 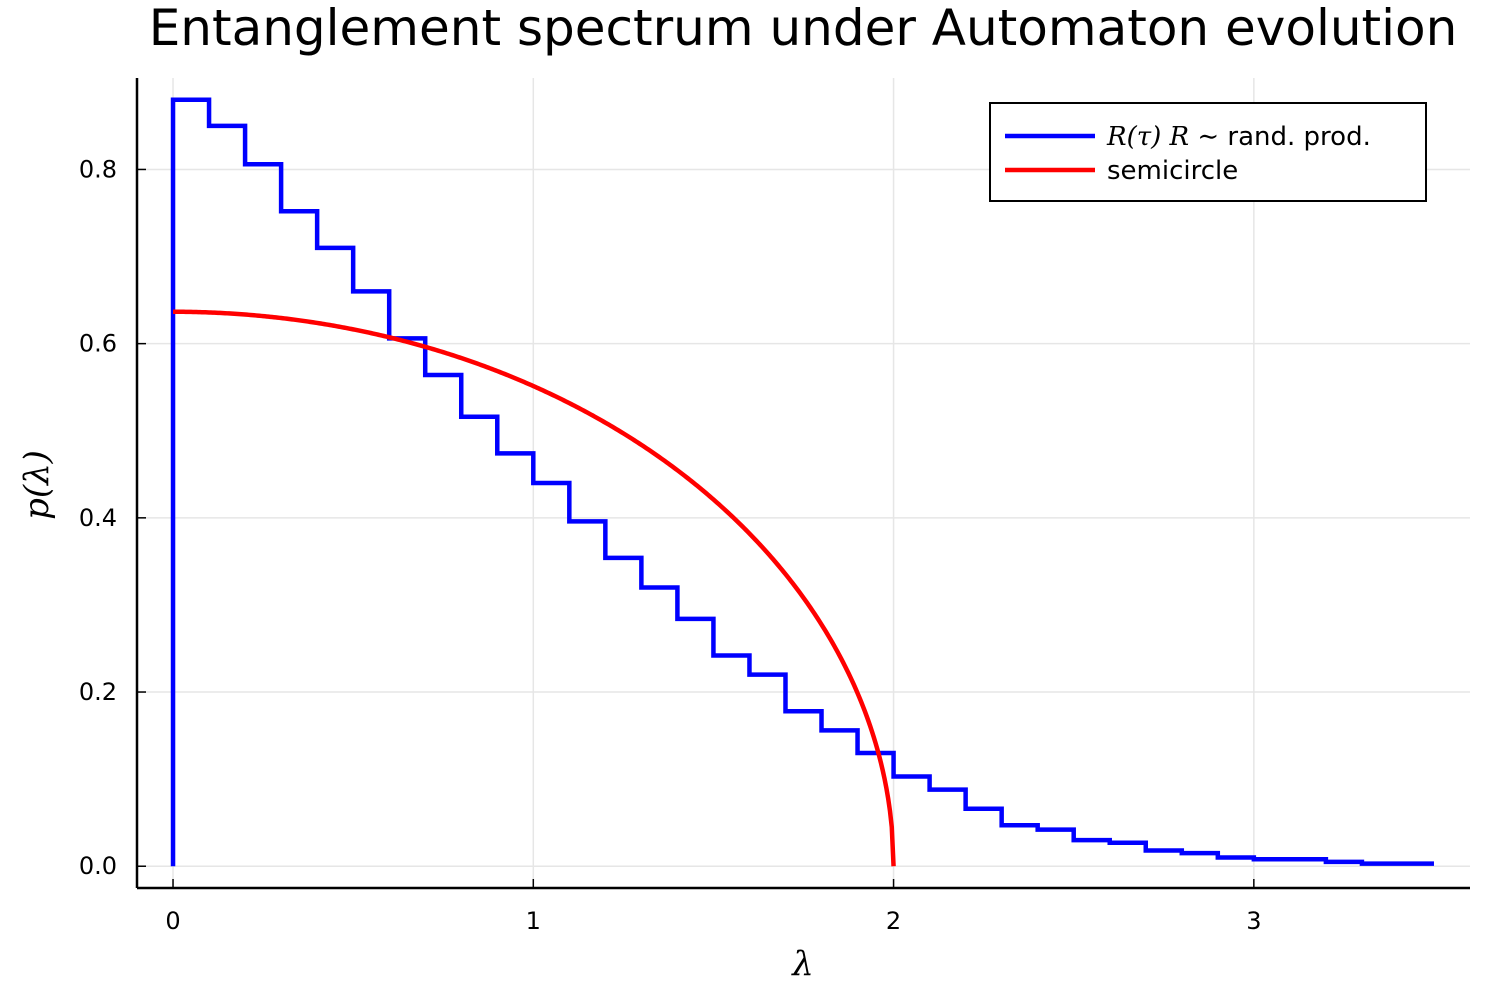 What do you see at coordinates (893, 921) in the screenshot?
I see `x-tick-label: 2` at bounding box center [893, 921].